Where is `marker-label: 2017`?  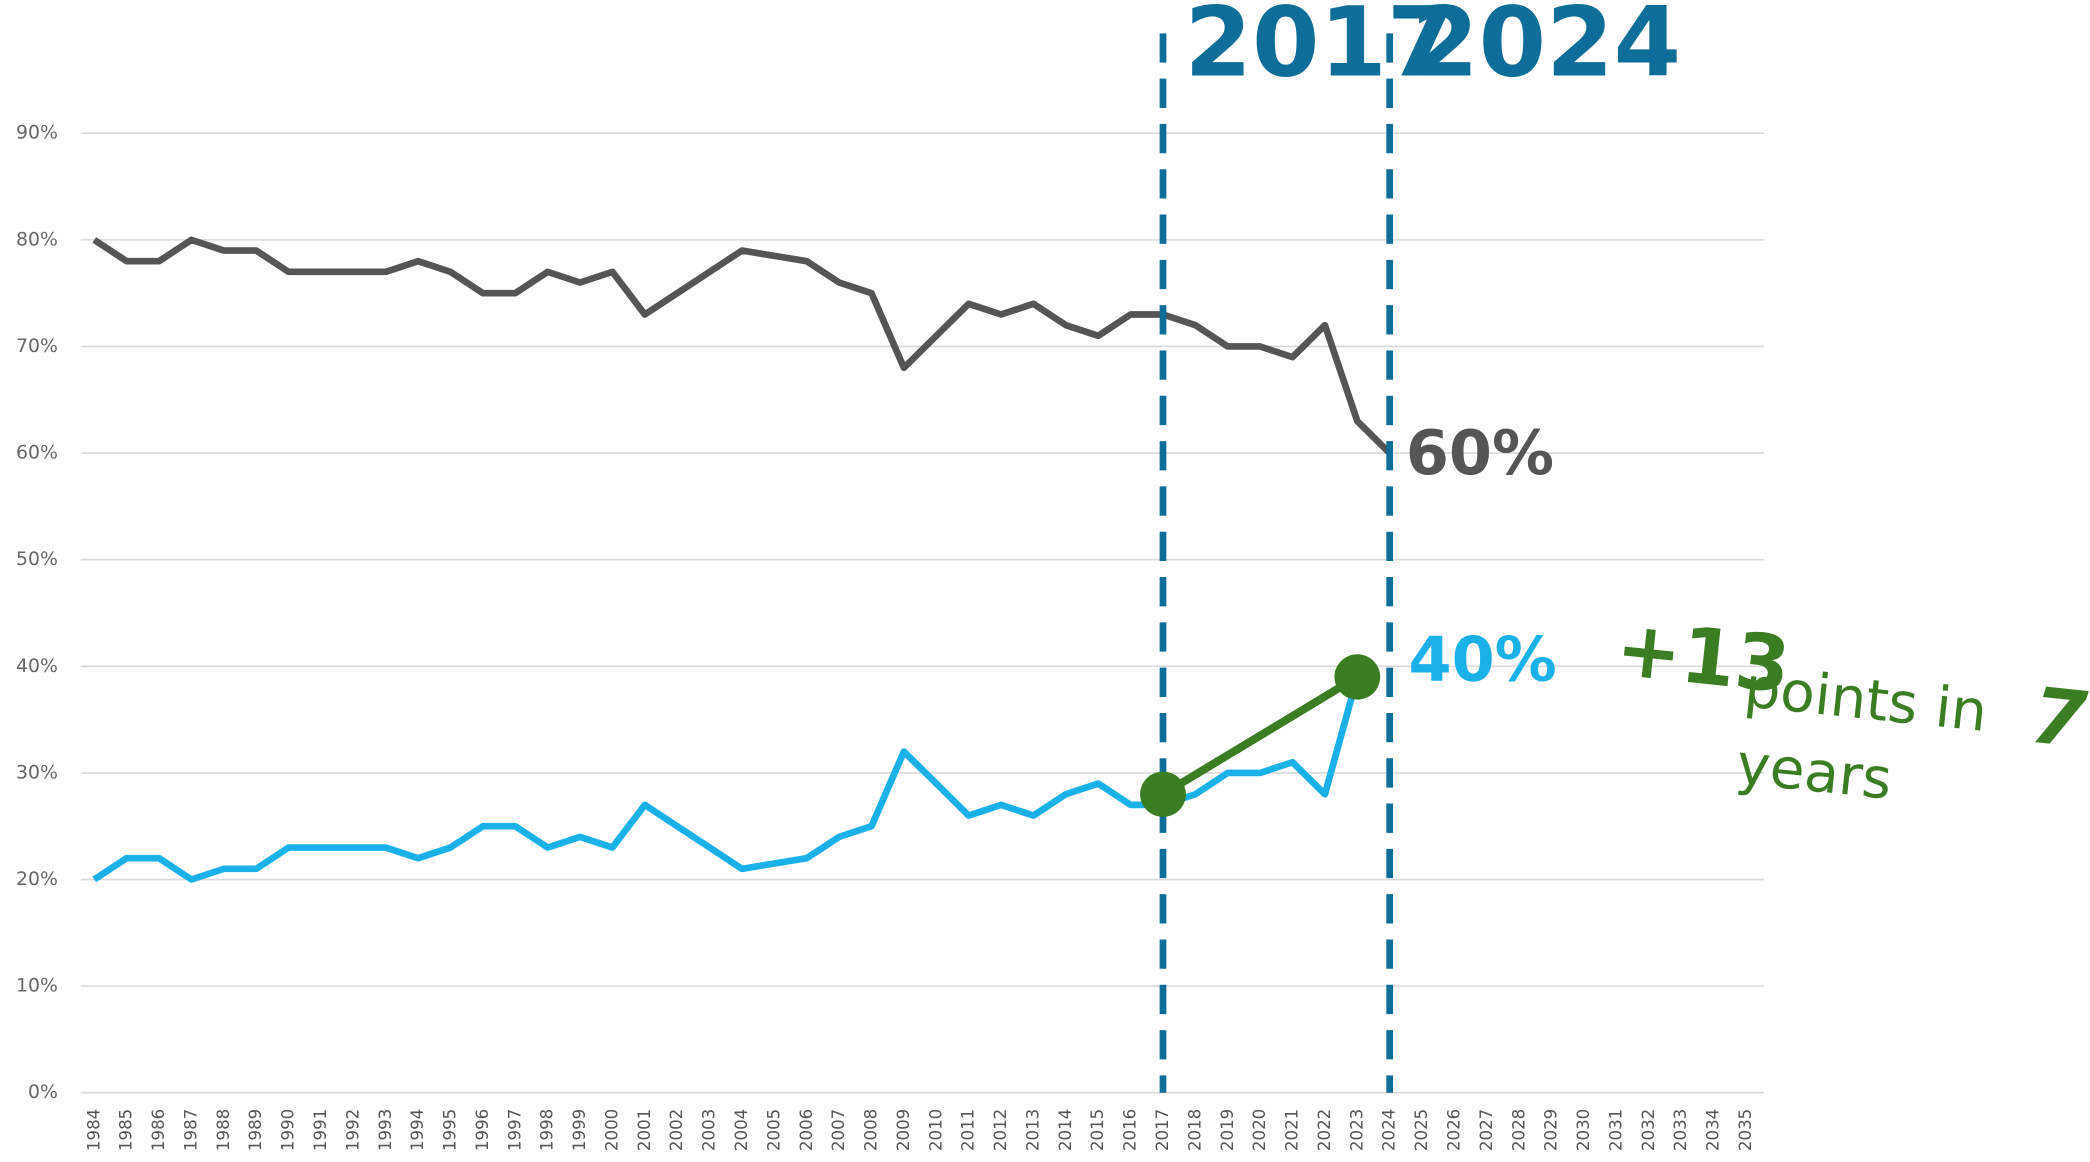 marker-label: 2017 is located at coordinates (1320, 49).